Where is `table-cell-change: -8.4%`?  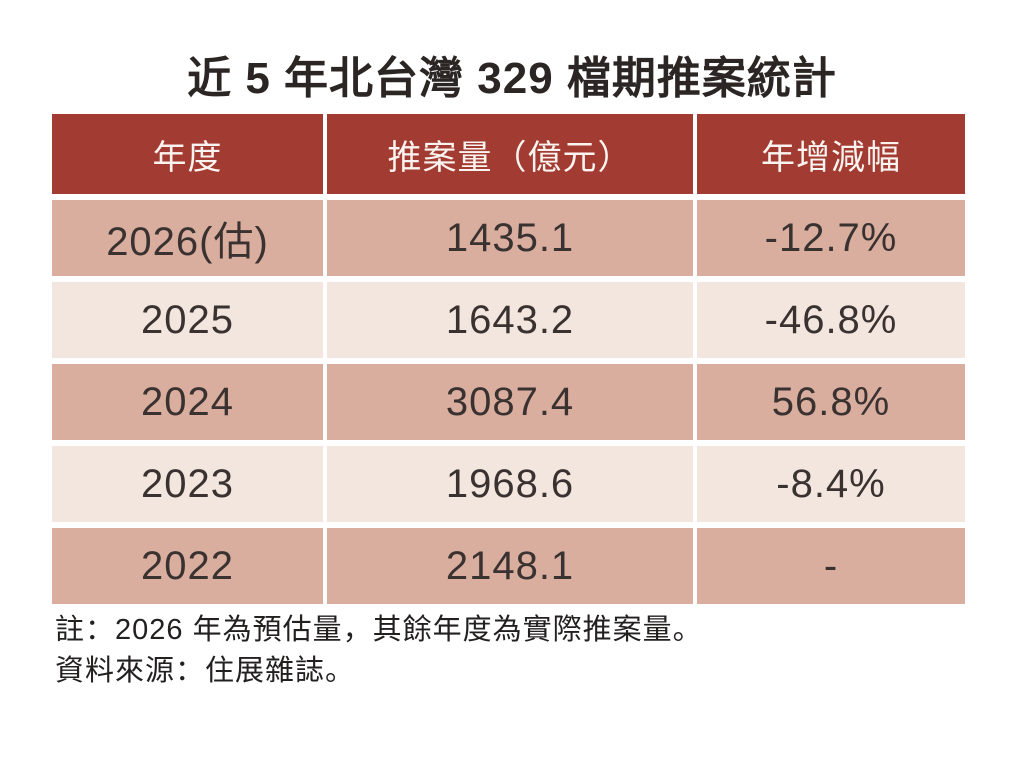 table-cell-change: -8.4% is located at coordinates (831, 484).